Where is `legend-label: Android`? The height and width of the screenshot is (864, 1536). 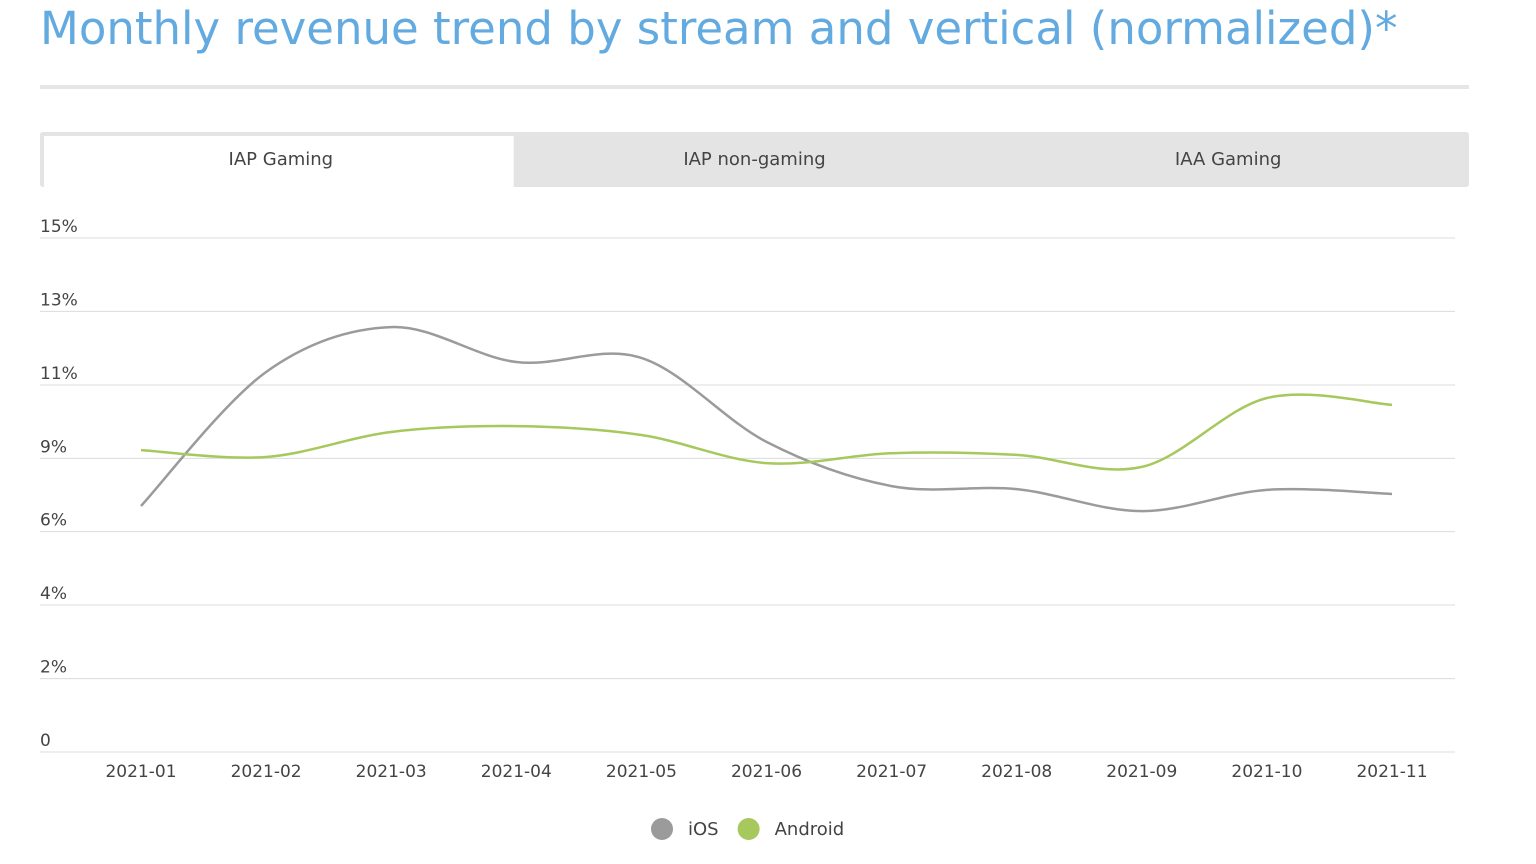 legend-label: Android is located at coordinates (810, 829).